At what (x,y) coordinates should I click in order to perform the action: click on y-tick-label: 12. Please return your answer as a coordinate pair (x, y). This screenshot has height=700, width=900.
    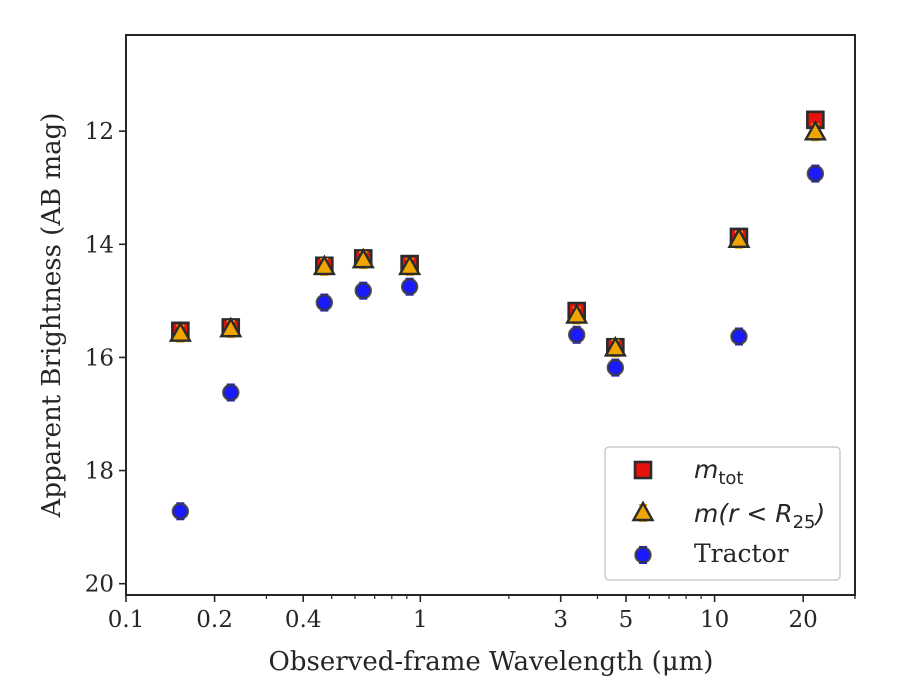
    Looking at the image, I should click on (99, 132).